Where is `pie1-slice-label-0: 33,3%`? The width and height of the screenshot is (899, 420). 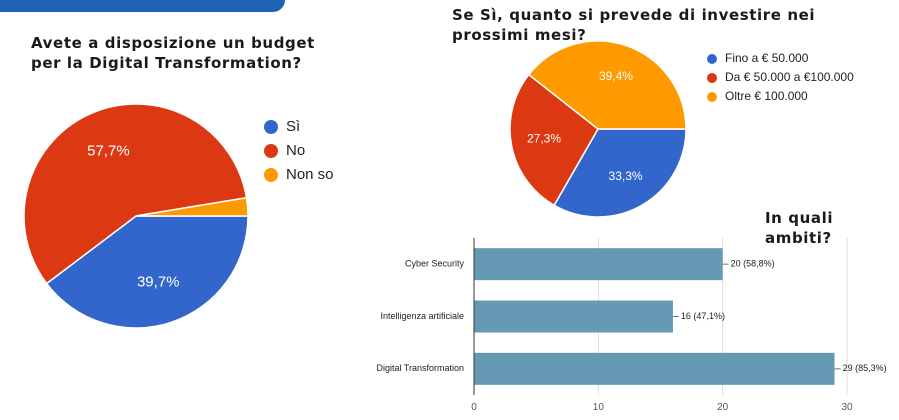
pie1-slice-label-0: 33,3% is located at coordinates (626, 176).